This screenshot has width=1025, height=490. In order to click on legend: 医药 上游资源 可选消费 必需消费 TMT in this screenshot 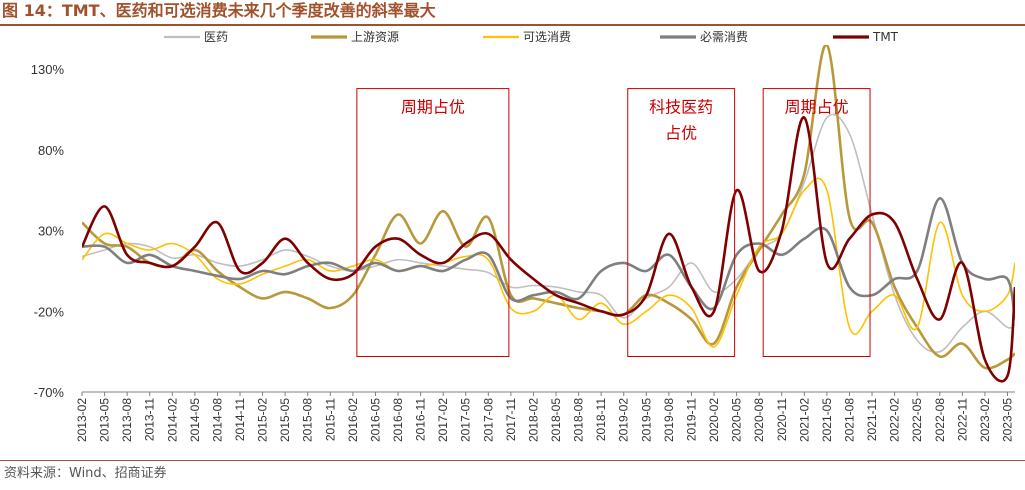, I will do `click(531, 37)`.